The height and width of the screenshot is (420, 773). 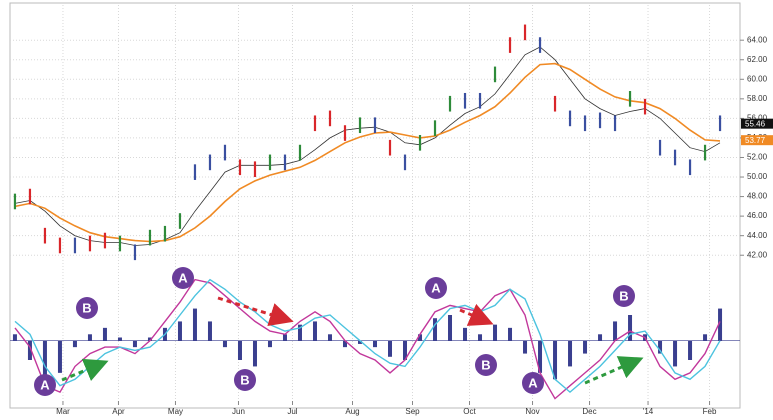 I want to click on x-tick-label: Aug, so click(x=352, y=411).